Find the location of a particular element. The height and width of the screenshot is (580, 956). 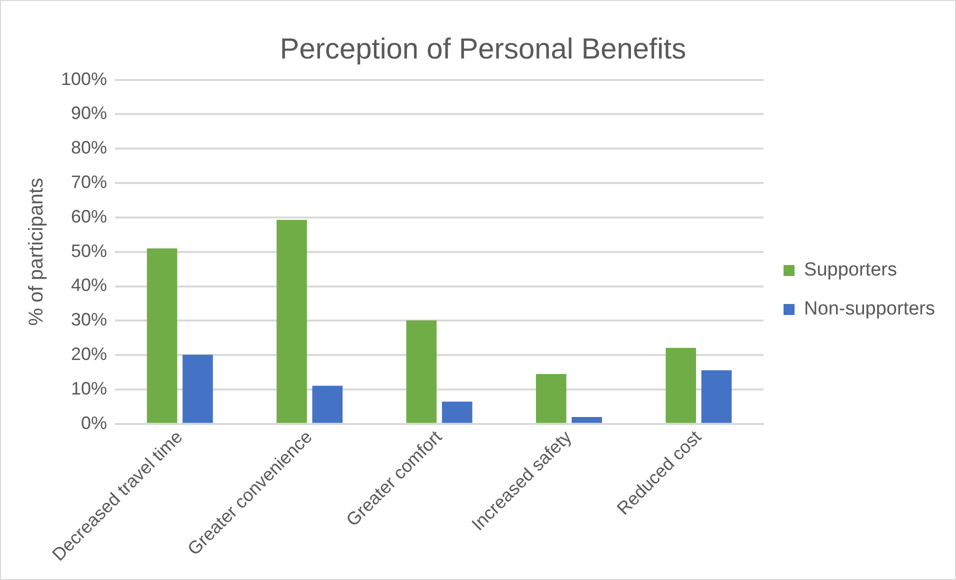

y-tick-label: 70% is located at coordinates (89, 182).